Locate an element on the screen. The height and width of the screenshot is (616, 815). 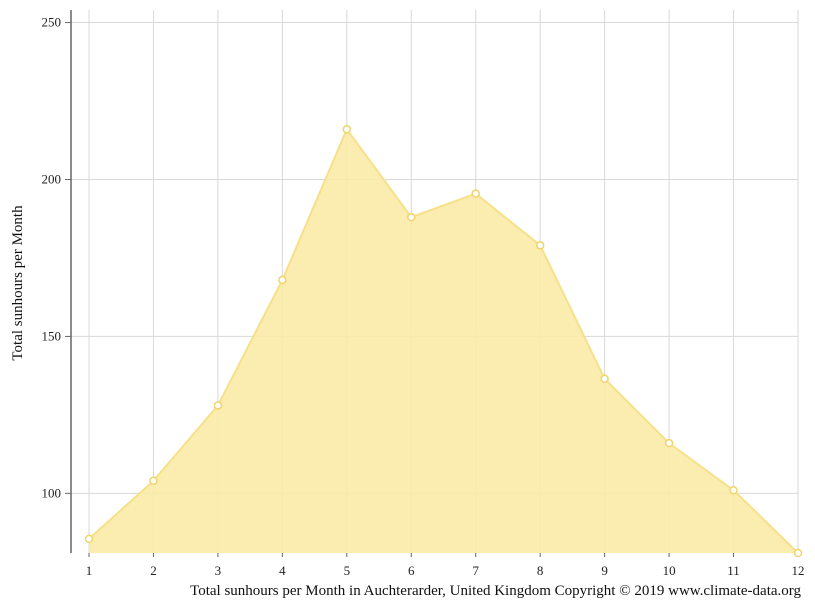
y-tick-label-250: 250 is located at coordinates (52, 22).